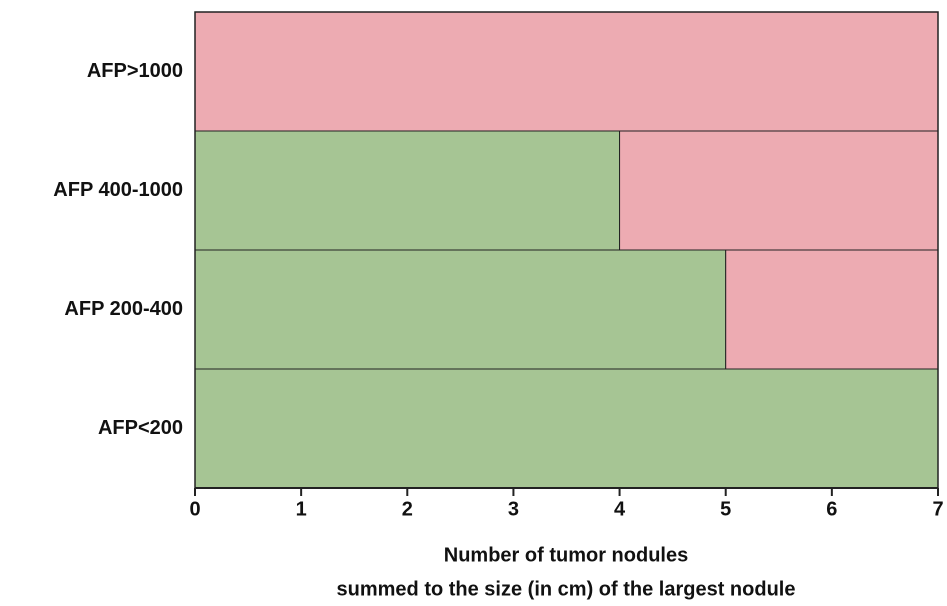 The image size is (947, 606). Describe the element at coordinates (118, 190) in the screenshot. I see `y-tick-label: AFP 400-1000` at that location.